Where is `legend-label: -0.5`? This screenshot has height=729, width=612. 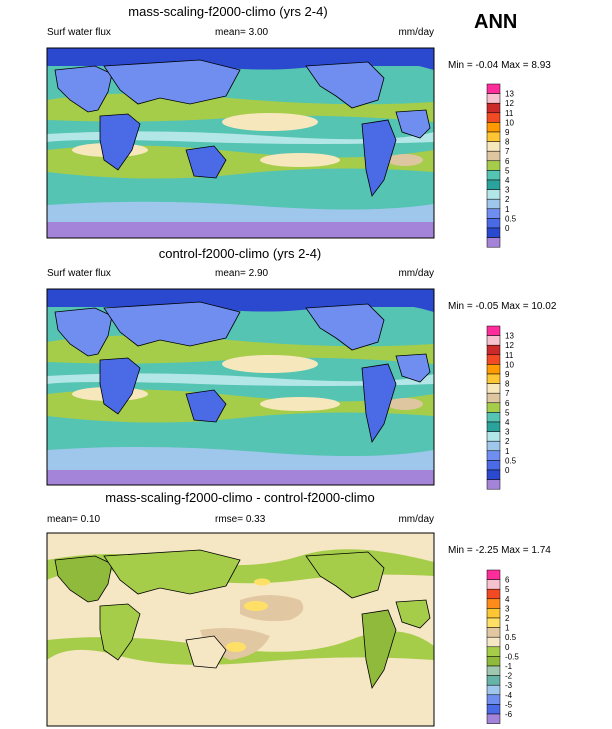 legend-label: -0.5 is located at coordinates (512, 656).